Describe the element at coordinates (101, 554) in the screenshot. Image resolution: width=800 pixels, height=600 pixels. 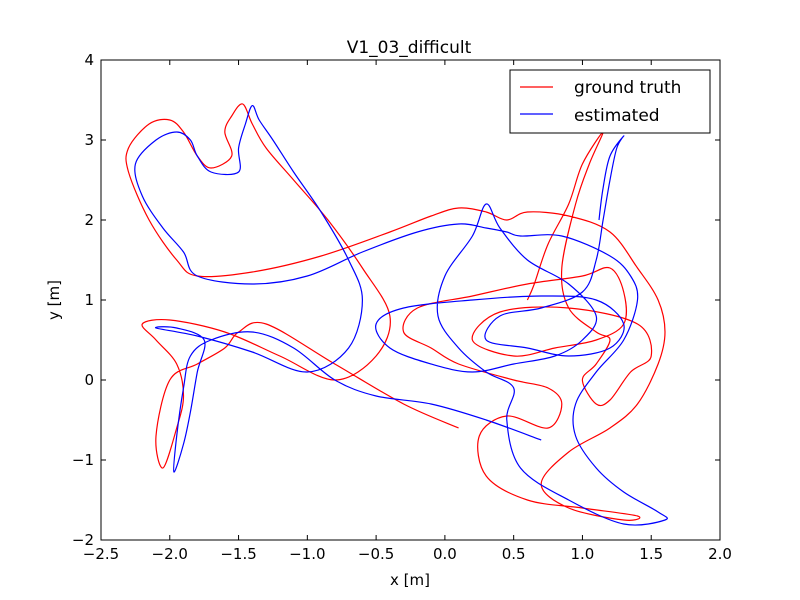
I see `x-tick-label: −2.5` at that location.